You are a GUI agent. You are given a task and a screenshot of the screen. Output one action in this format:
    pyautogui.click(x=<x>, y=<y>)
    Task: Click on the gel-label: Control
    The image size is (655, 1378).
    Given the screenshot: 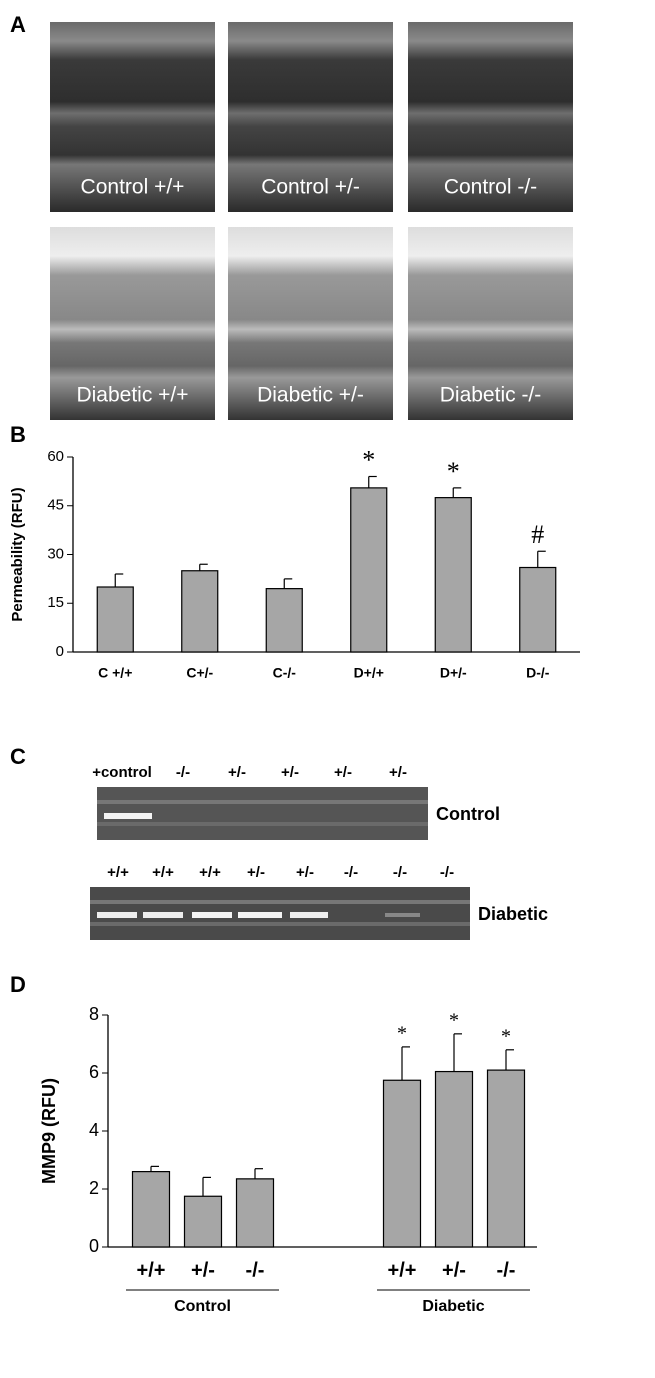 What is the action you would take?
    pyautogui.click(x=468, y=814)
    